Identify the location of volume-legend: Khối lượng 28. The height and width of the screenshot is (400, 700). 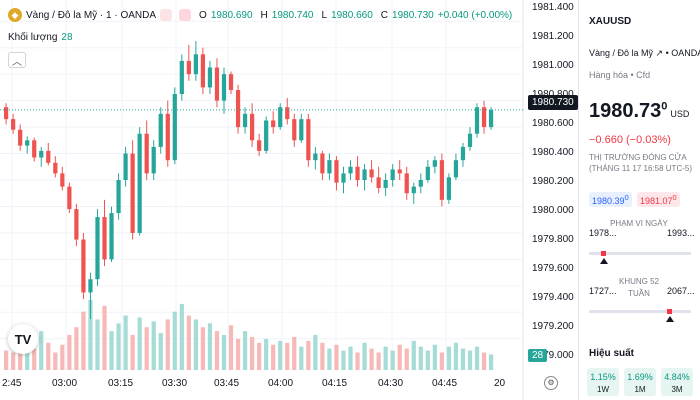
(40, 37).